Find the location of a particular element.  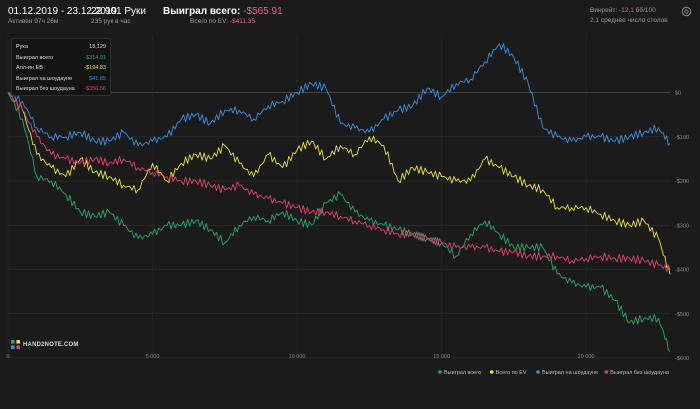

tooltip-label: Выиграл всего is located at coordinates (35, 57).